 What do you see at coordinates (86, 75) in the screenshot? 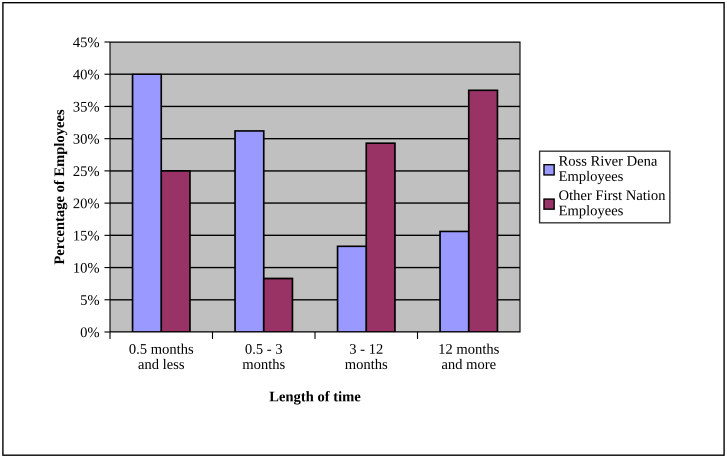
I see `y-tick-label: 40%` at bounding box center [86, 75].